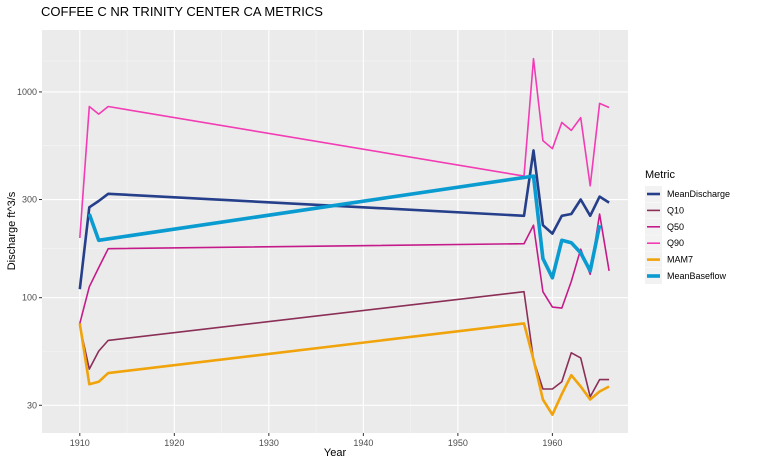 This screenshot has height=464, width=757. I want to click on y-axis: 30 100 300 1000, so click(29, 248).